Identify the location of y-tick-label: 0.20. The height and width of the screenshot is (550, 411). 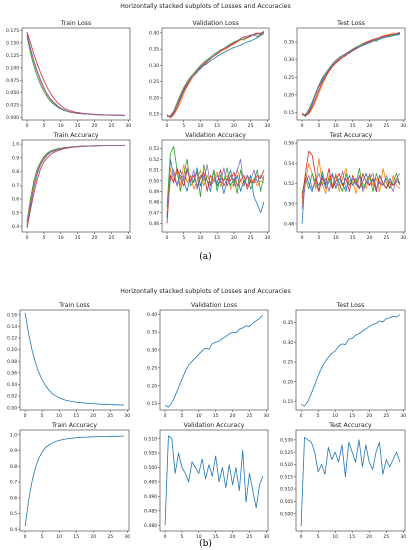
(152, 386).